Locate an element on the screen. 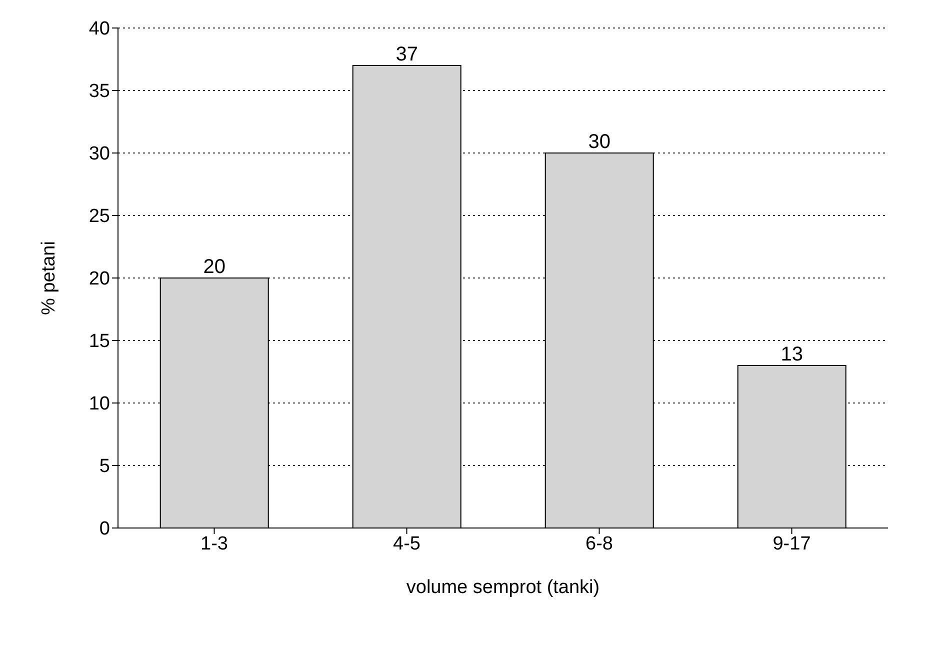 Image resolution: width=939 pixels, height=650 pixels. y-tick-label: 5 is located at coordinates (104, 467).